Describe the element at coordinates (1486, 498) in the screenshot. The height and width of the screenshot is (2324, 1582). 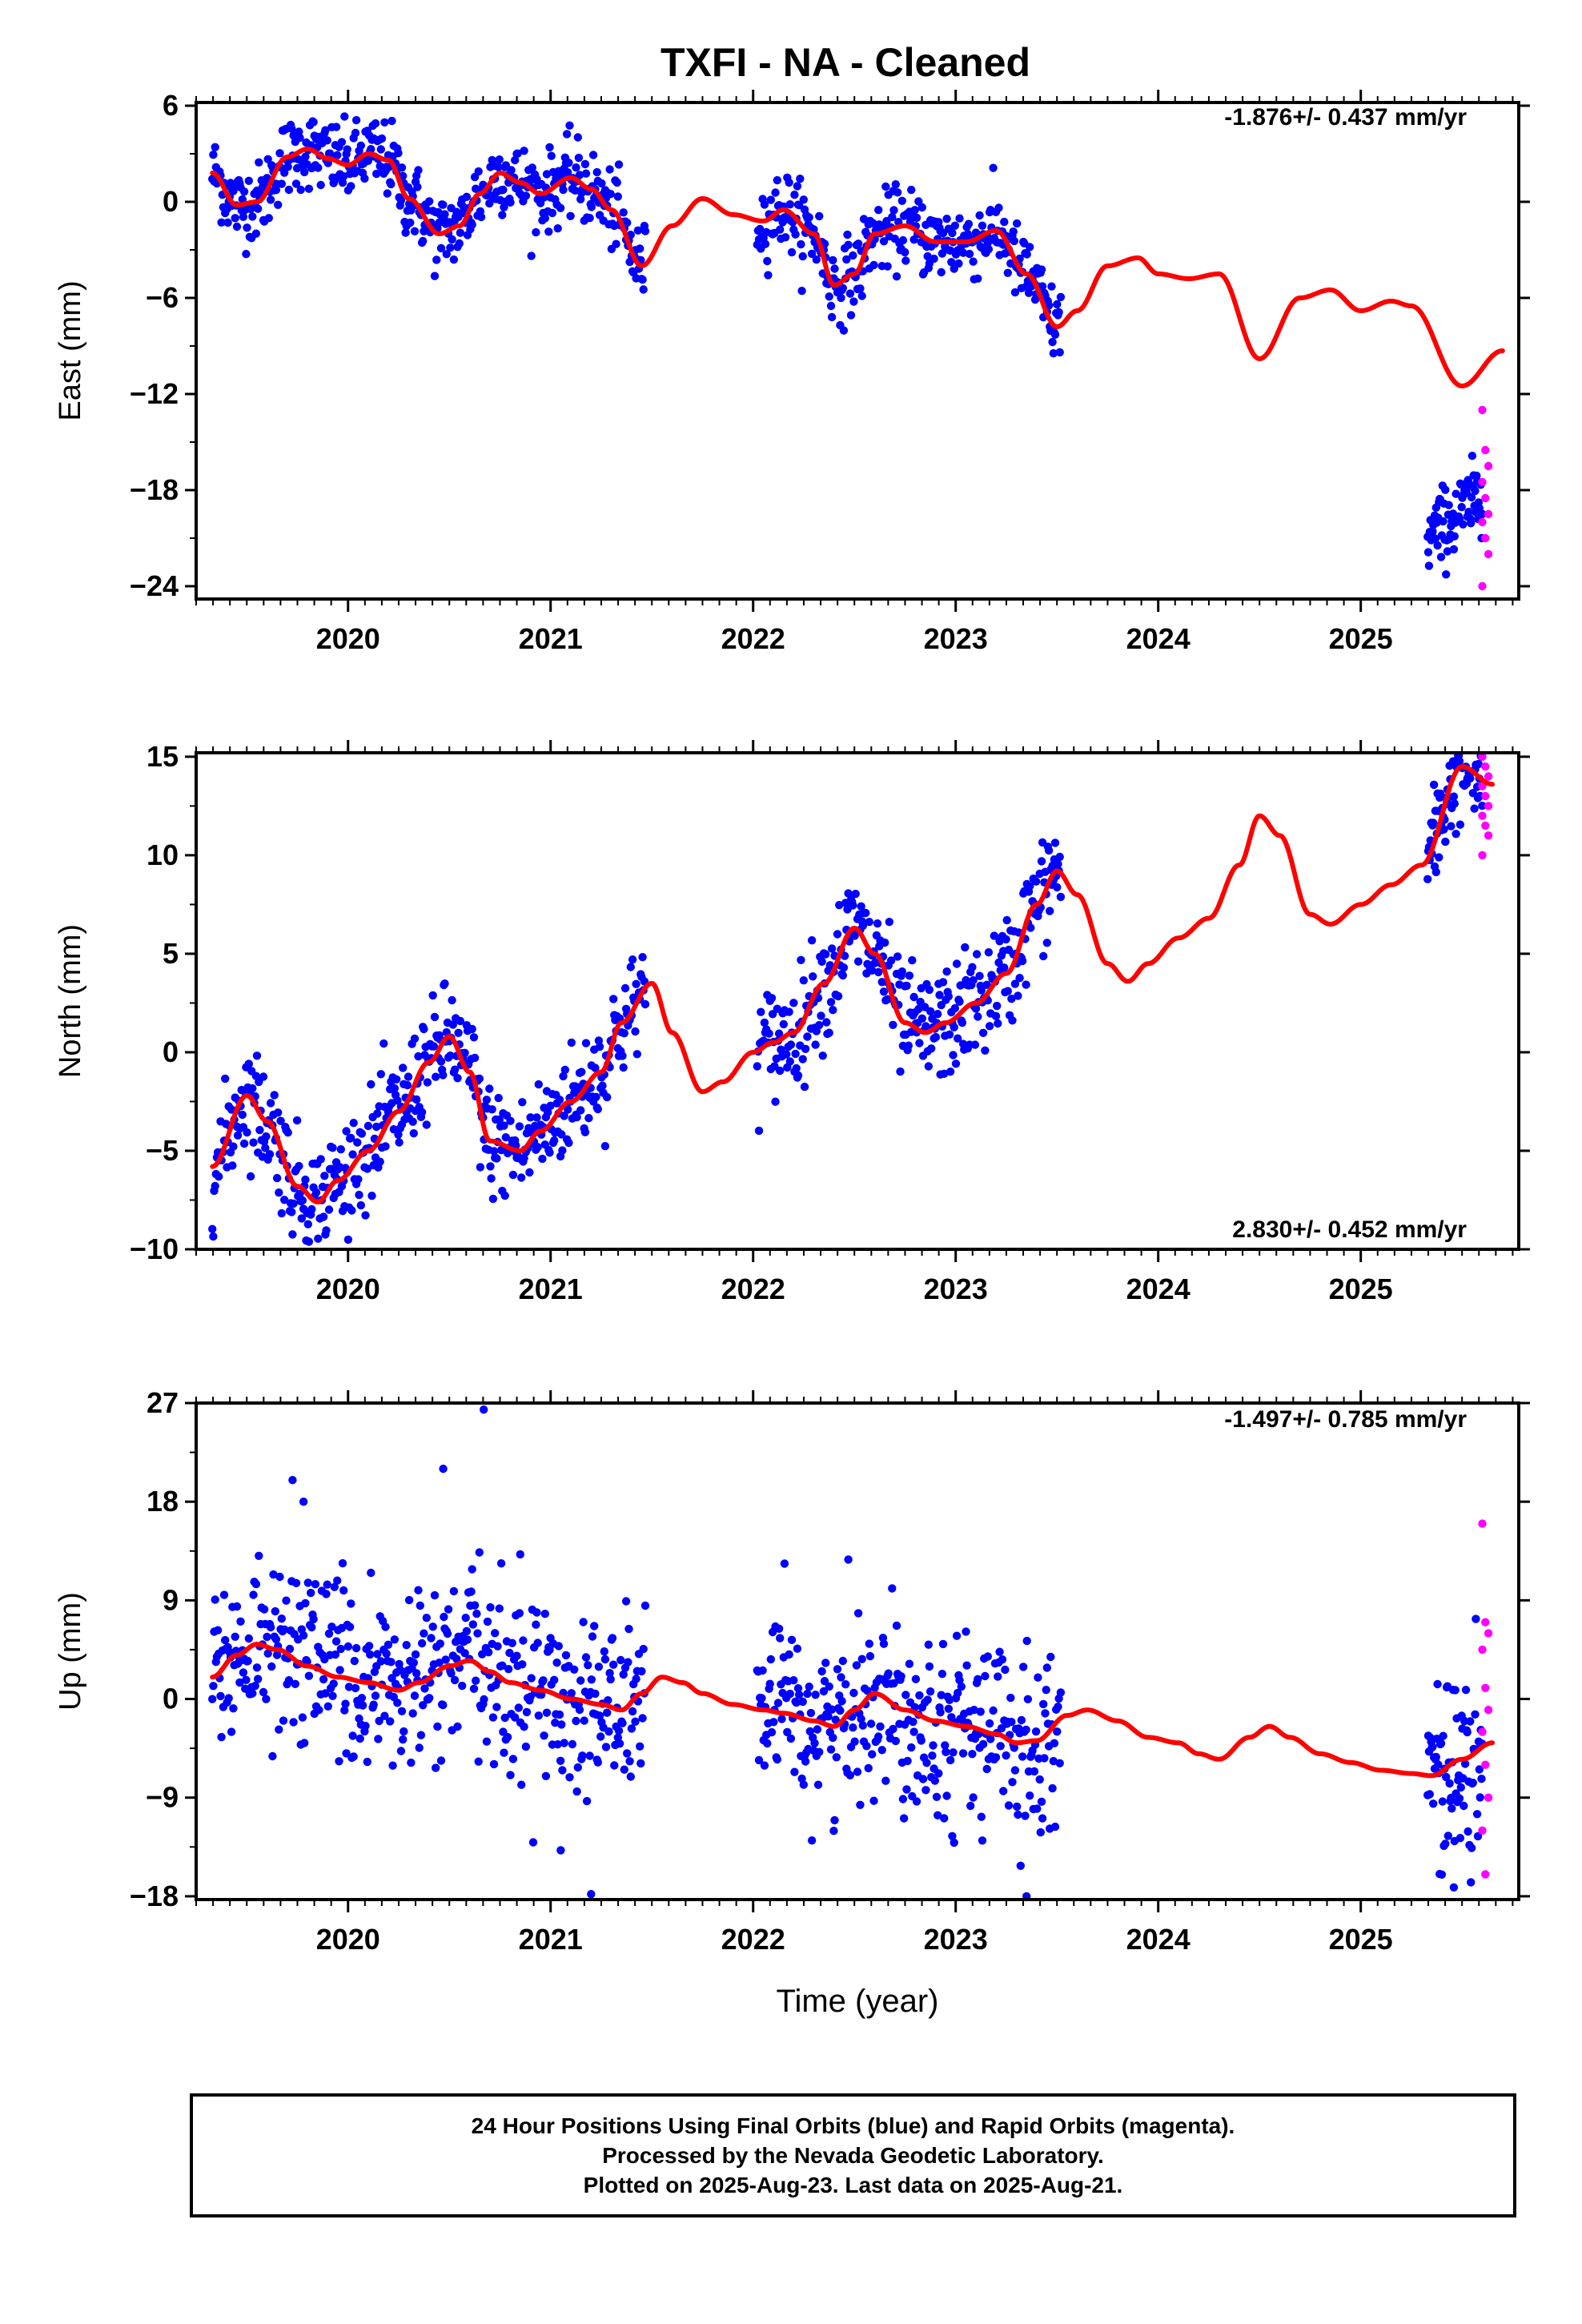
I see `east-points-rapid` at that location.